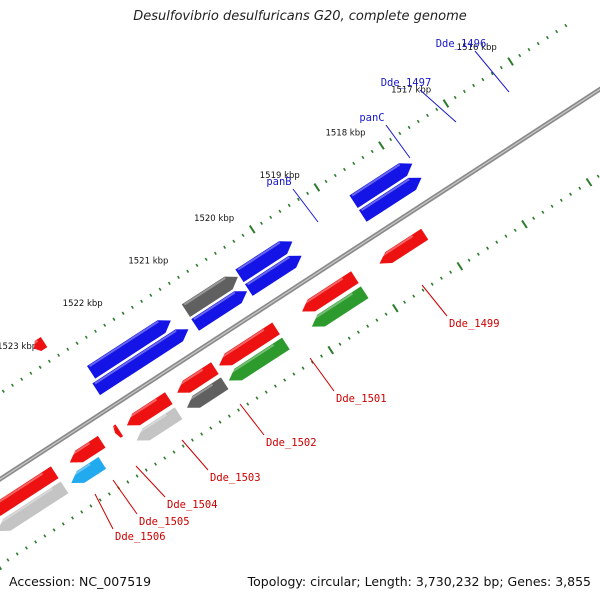  Describe the element at coordinates (474, 324) in the screenshot. I see `gene-label: Dde_1499` at that location.